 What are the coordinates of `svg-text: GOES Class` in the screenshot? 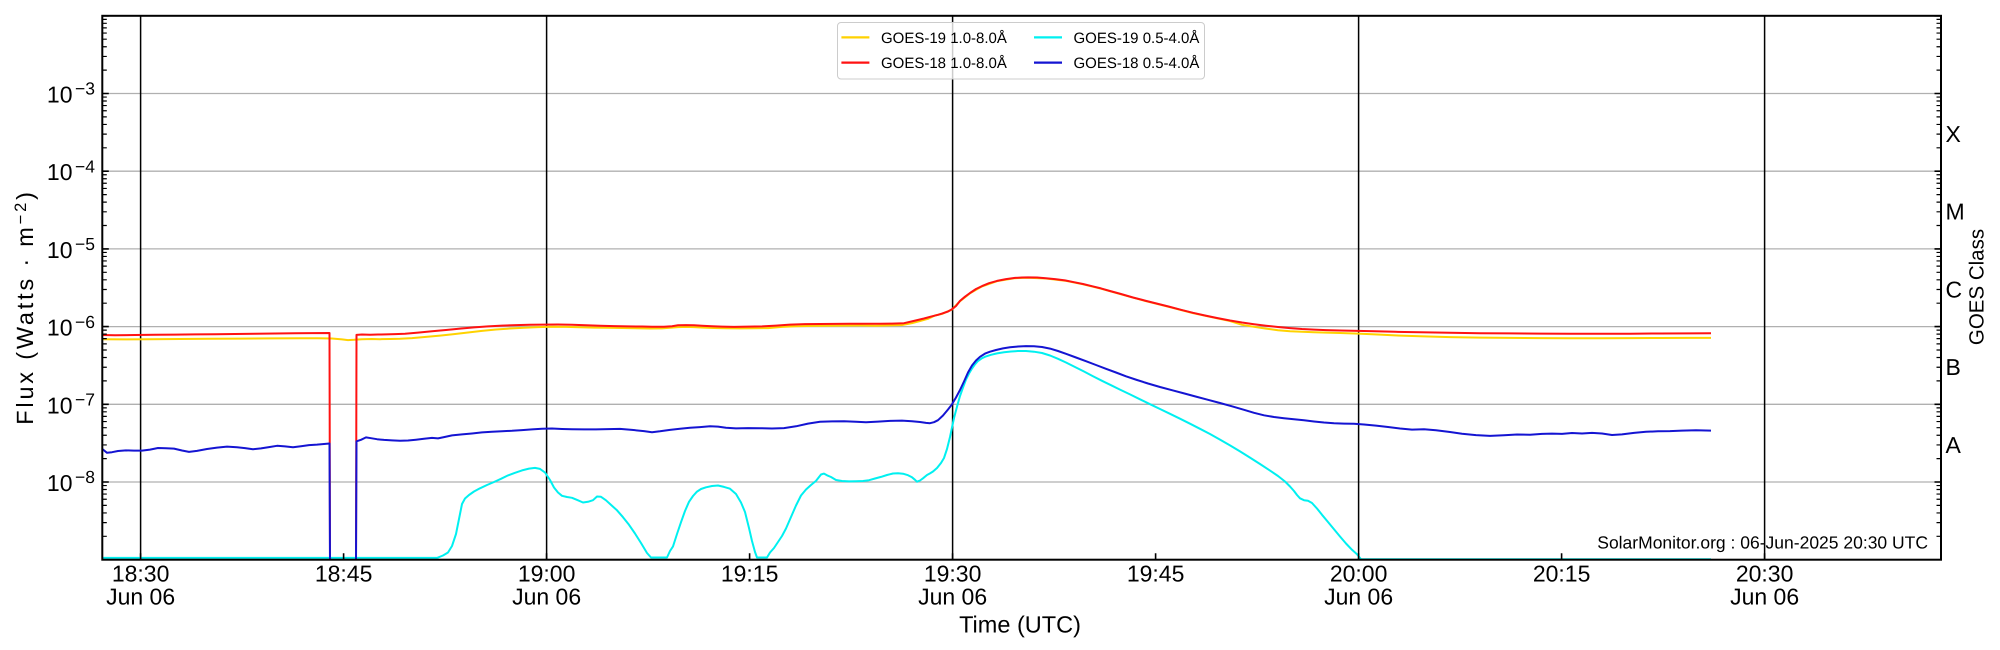 It's located at (1977, 287).